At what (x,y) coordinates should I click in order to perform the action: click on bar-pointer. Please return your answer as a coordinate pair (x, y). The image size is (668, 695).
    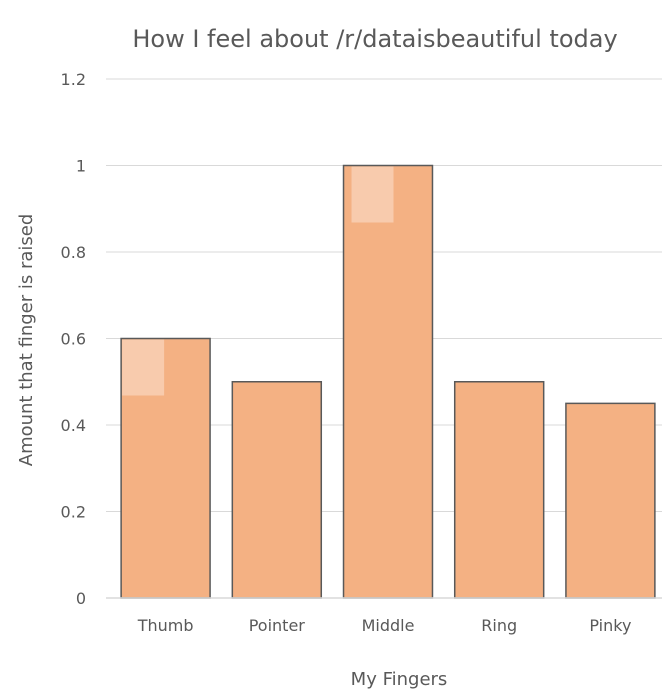
    Looking at the image, I should click on (277, 490).